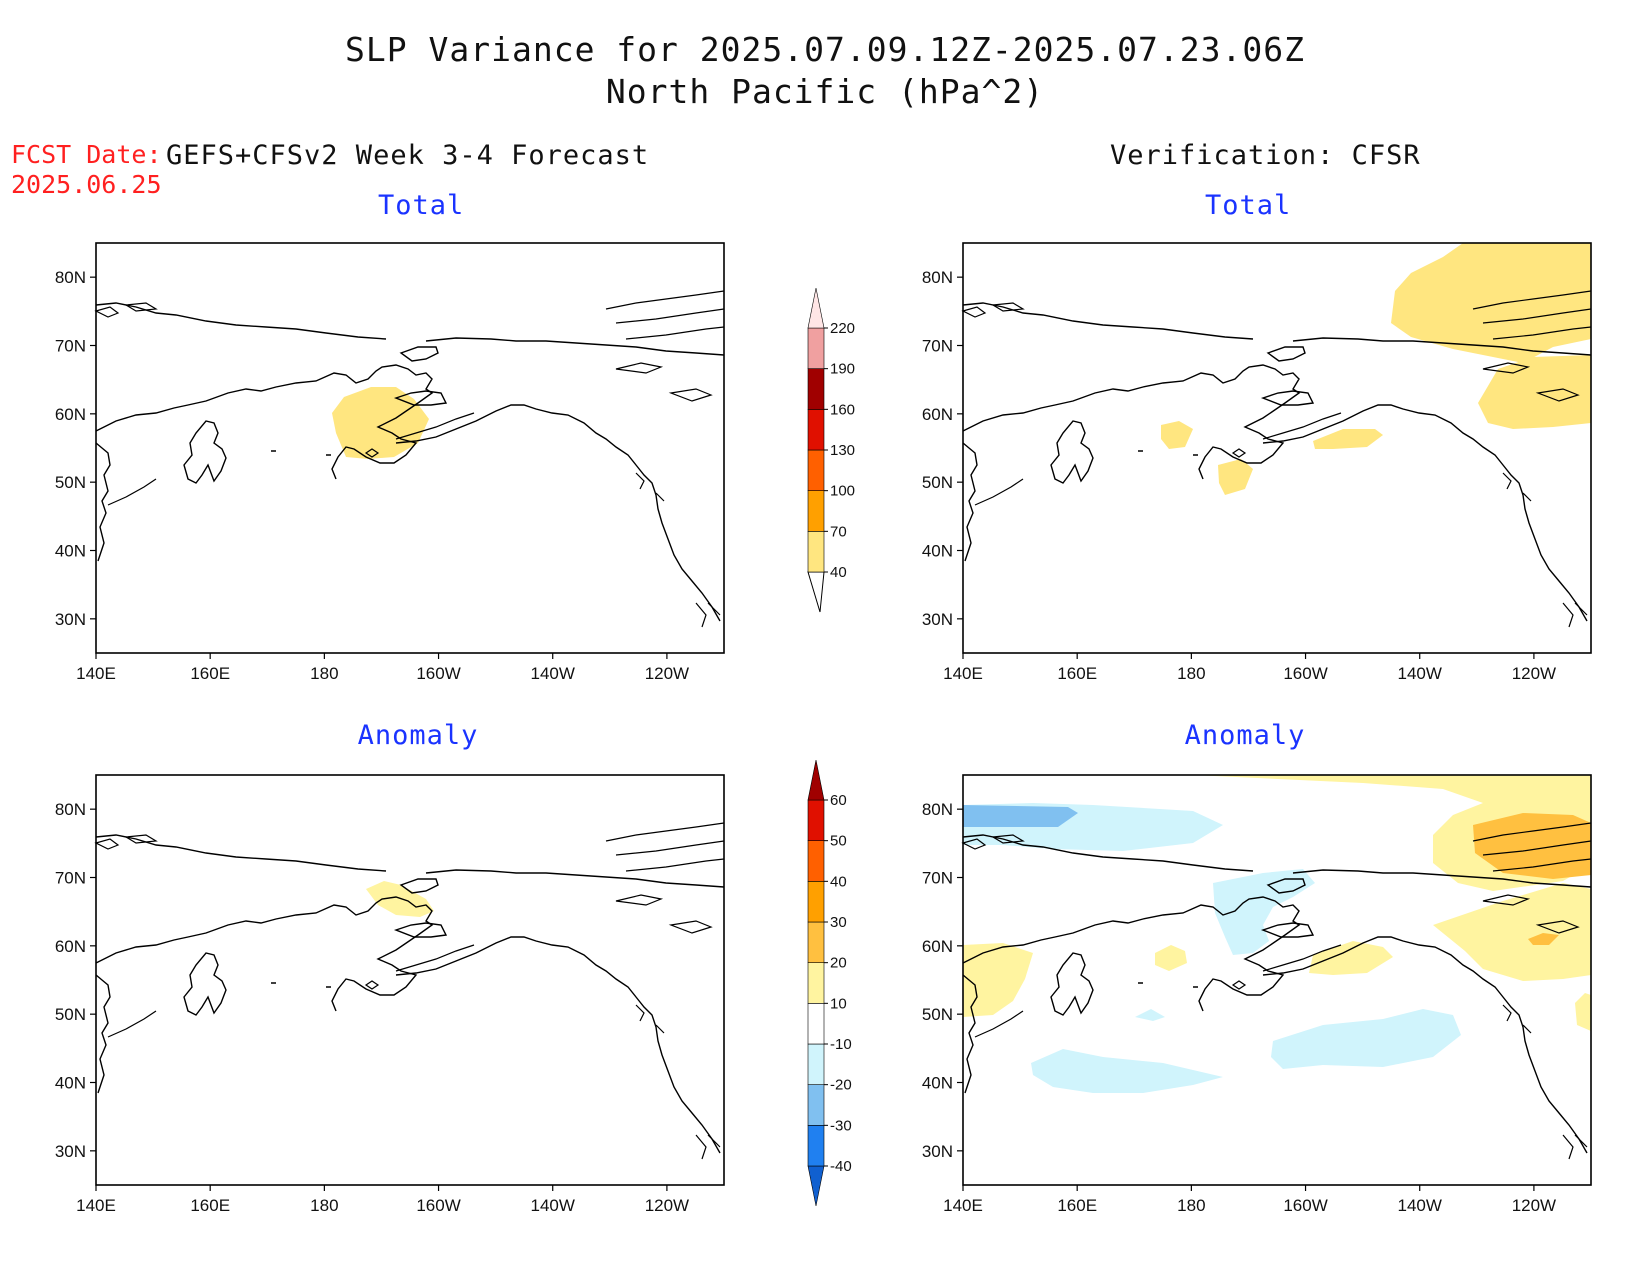 The height and width of the screenshot is (1275, 1650). Describe the element at coordinates (1277, 980) in the screenshot. I see `panel-verif-anomaly` at that location.